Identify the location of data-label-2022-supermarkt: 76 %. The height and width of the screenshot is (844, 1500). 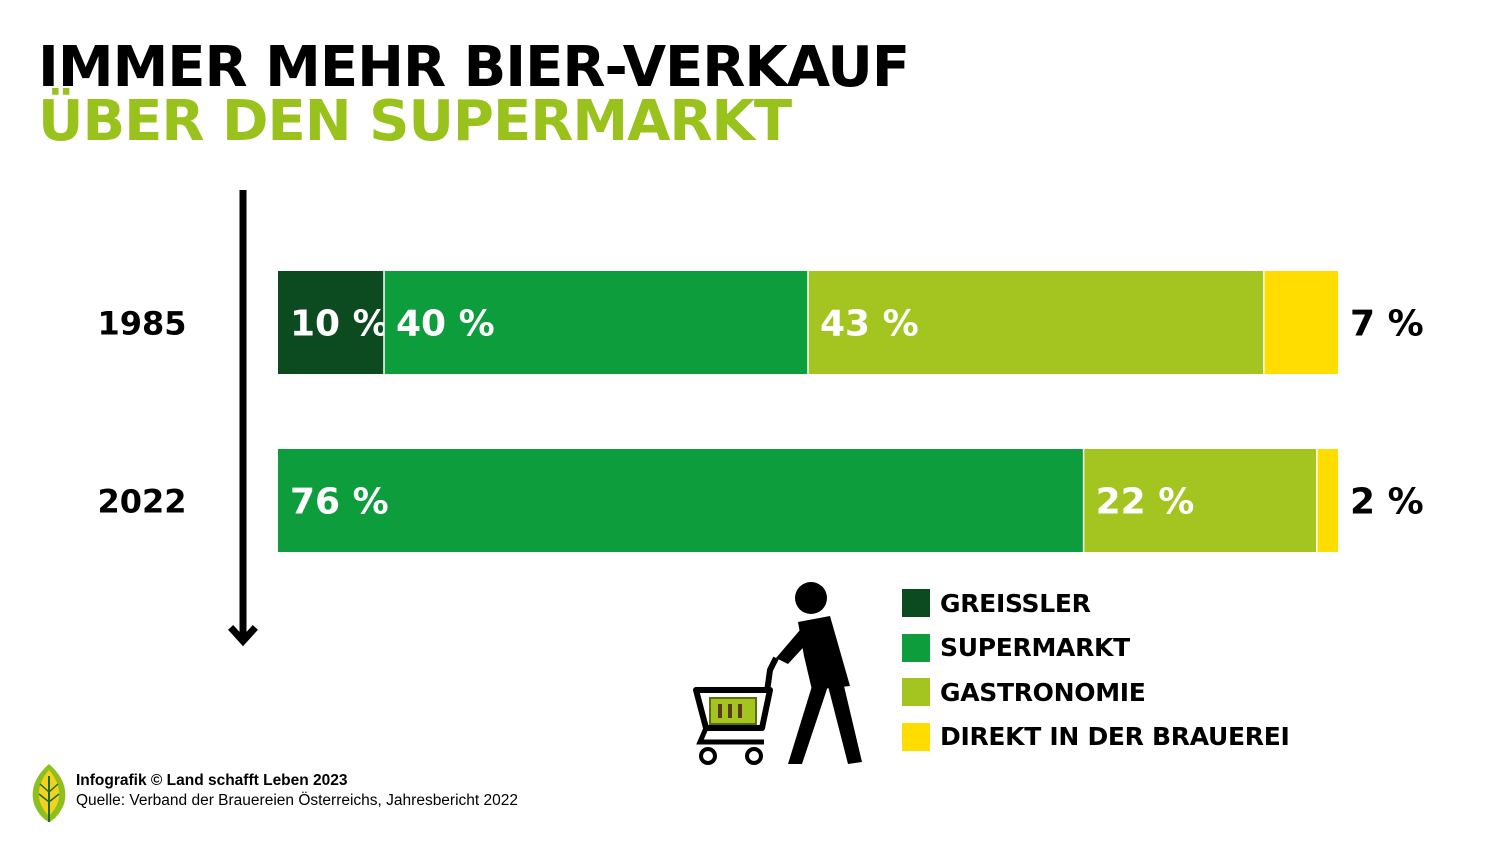
(339, 502).